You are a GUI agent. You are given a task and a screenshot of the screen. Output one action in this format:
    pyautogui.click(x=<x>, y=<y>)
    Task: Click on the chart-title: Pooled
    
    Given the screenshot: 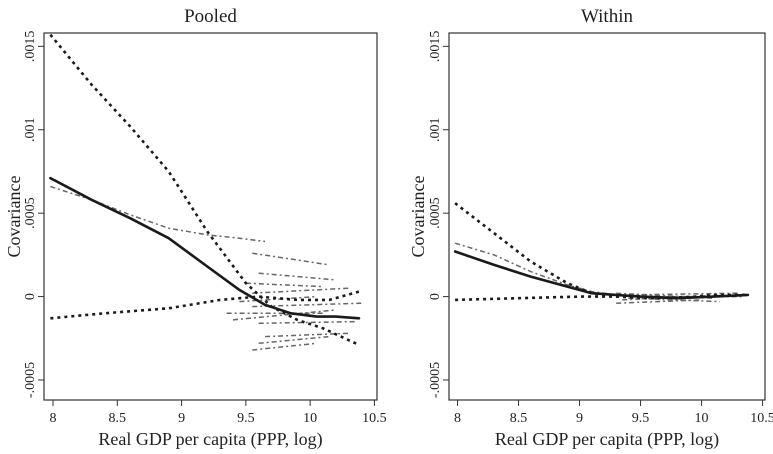 What is the action you would take?
    pyautogui.click(x=210, y=16)
    